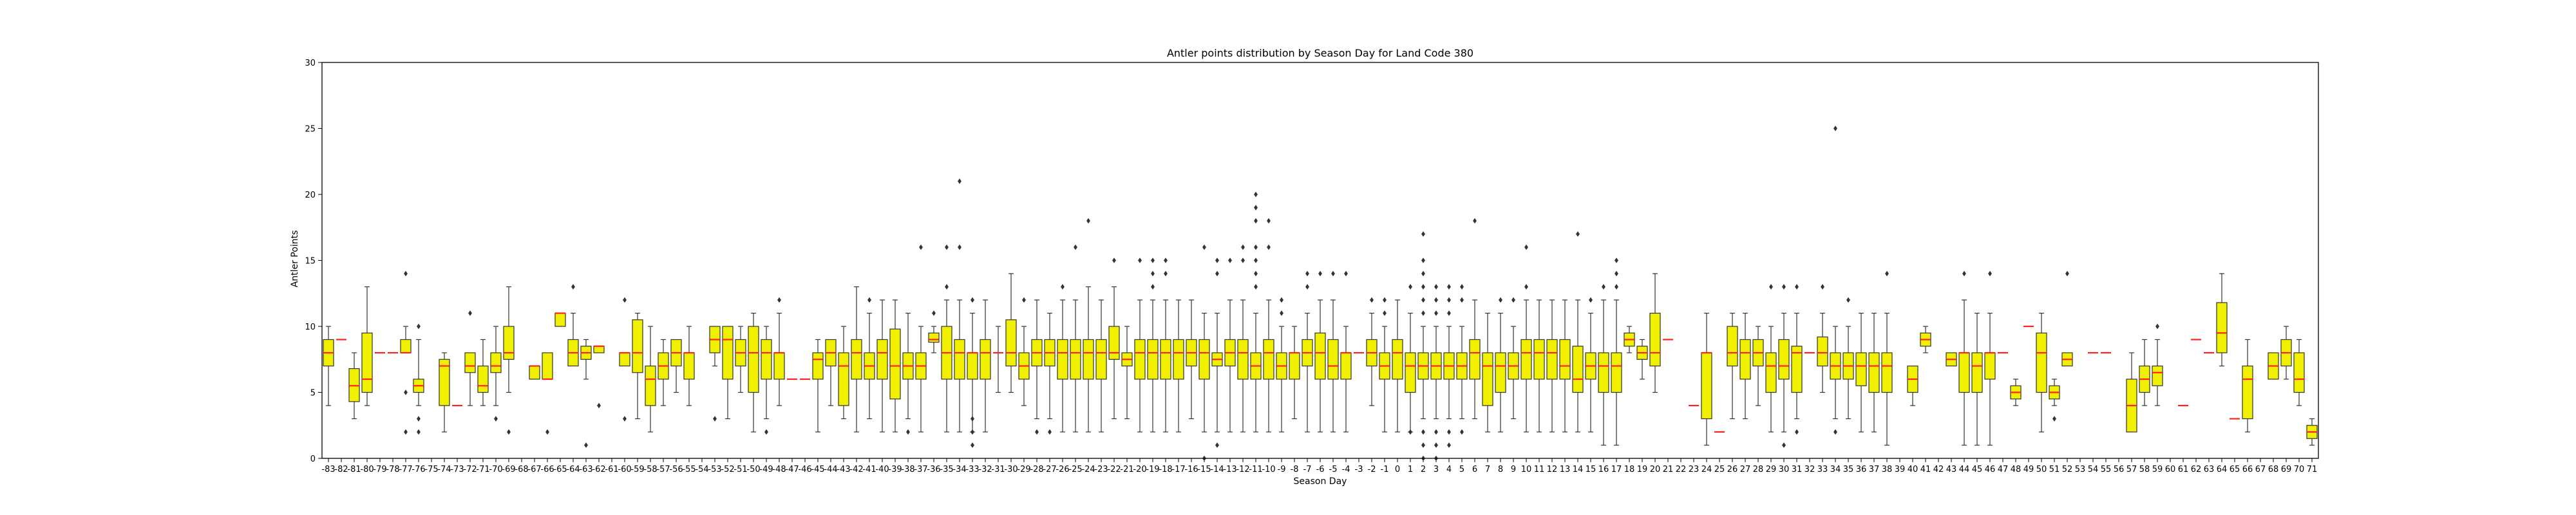 The height and width of the screenshot is (515, 2576). What do you see at coordinates (2260, 470) in the screenshot?
I see `x-tick-label: 67` at bounding box center [2260, 470].